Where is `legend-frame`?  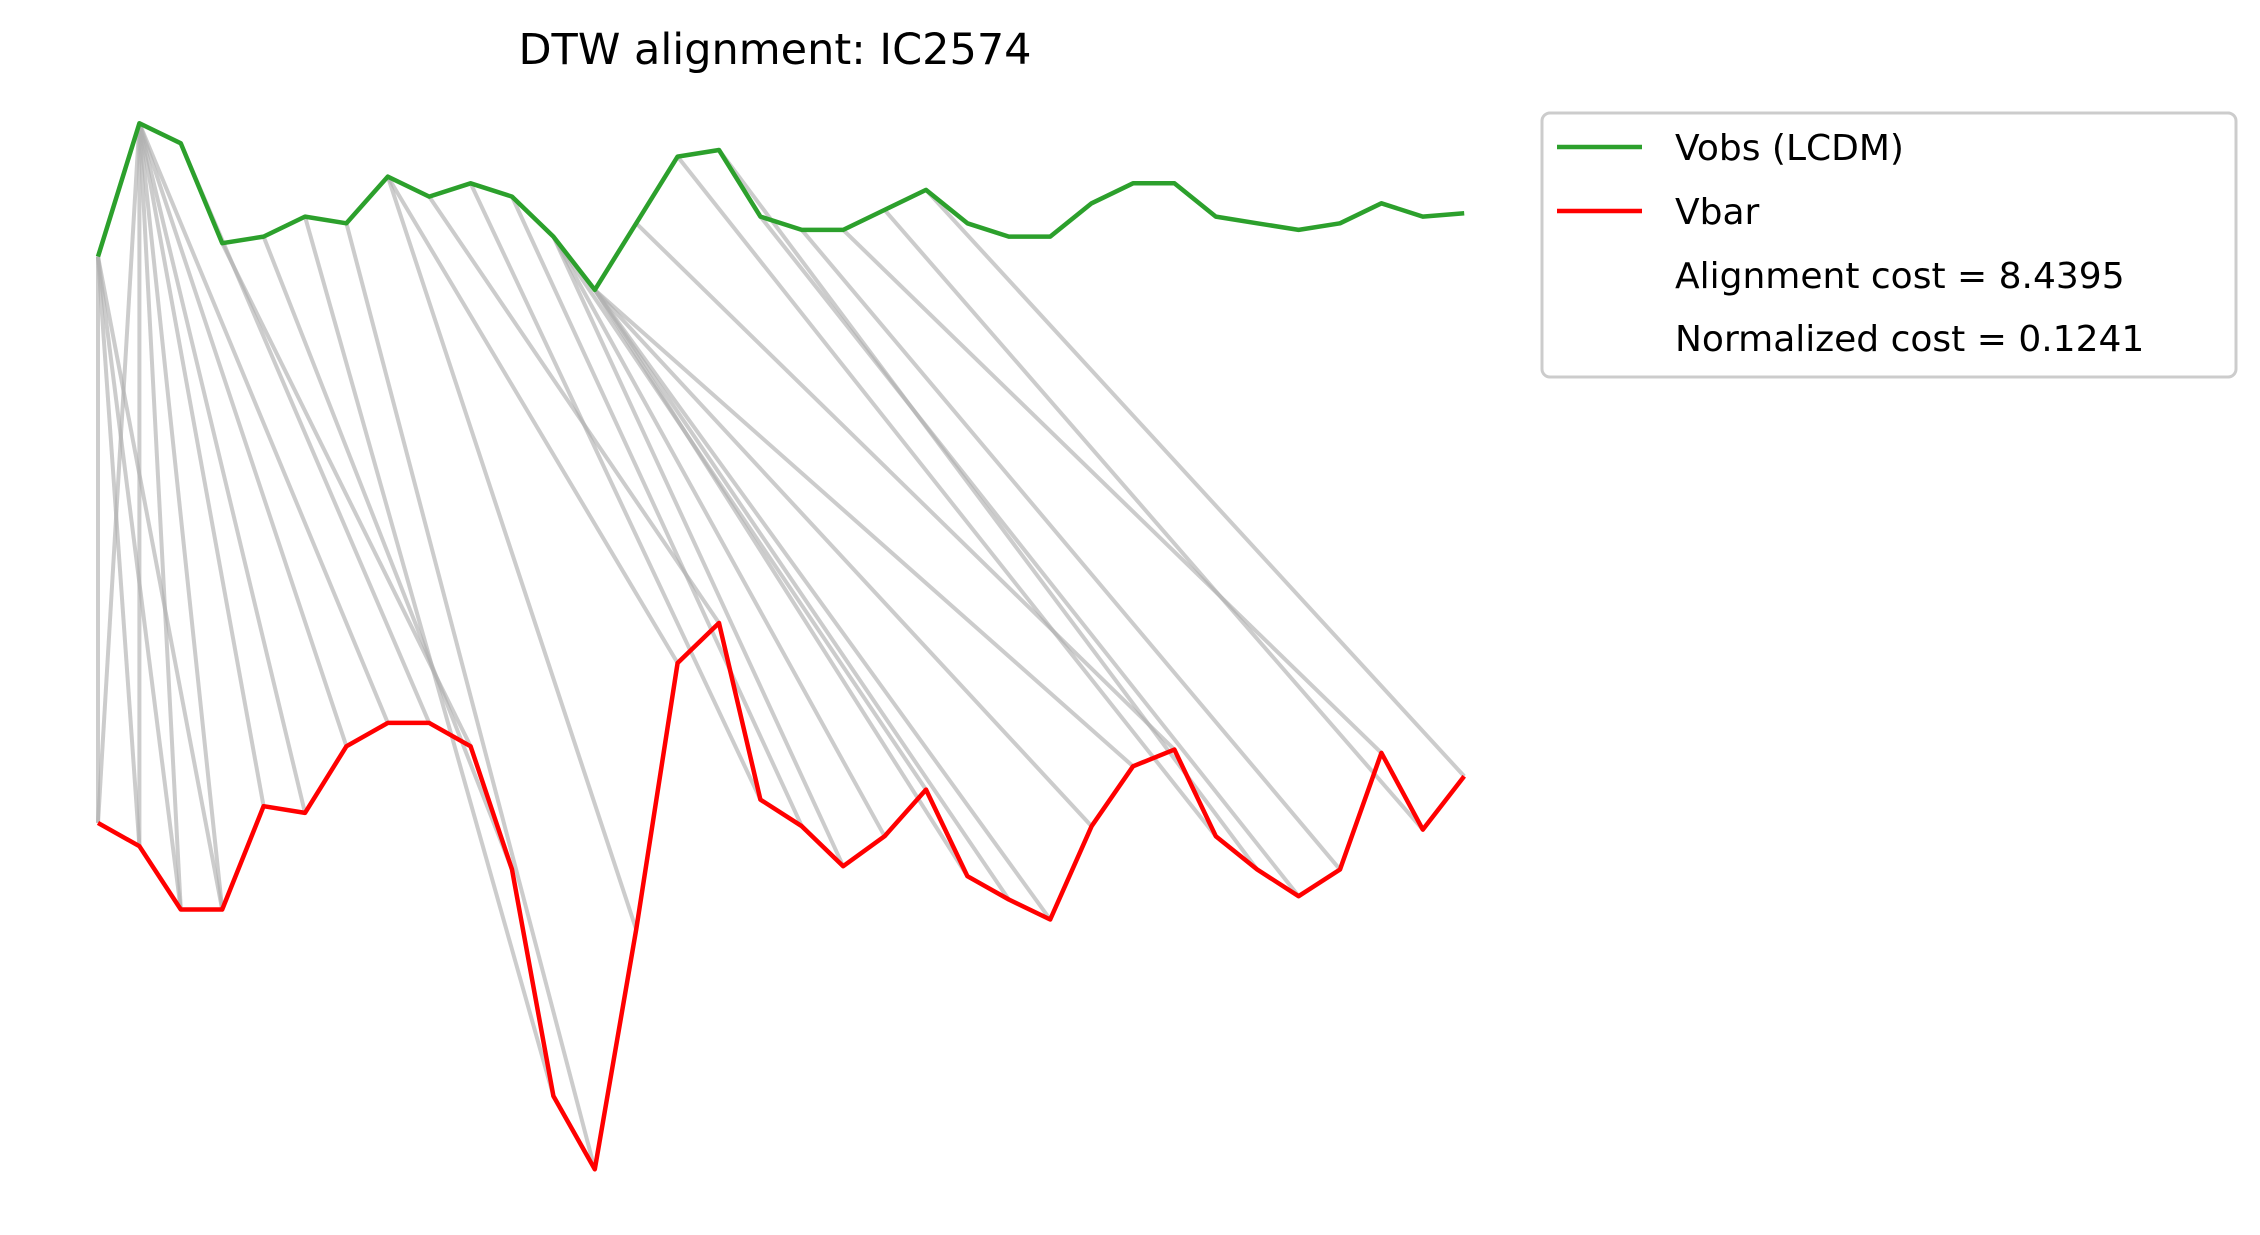
legend-frame is located at coordinates (1889, 245).